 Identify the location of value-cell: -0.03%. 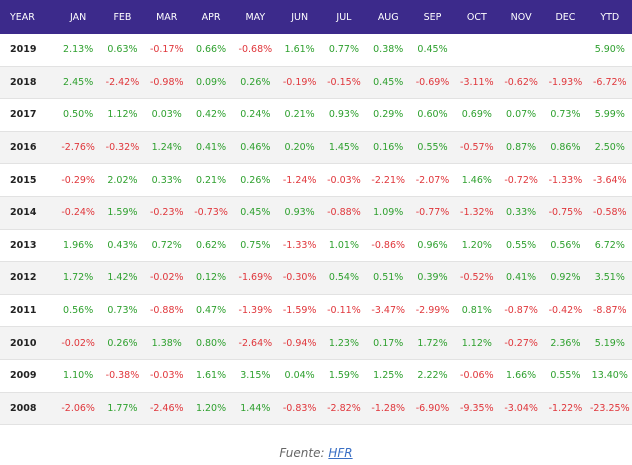
(344, 180).